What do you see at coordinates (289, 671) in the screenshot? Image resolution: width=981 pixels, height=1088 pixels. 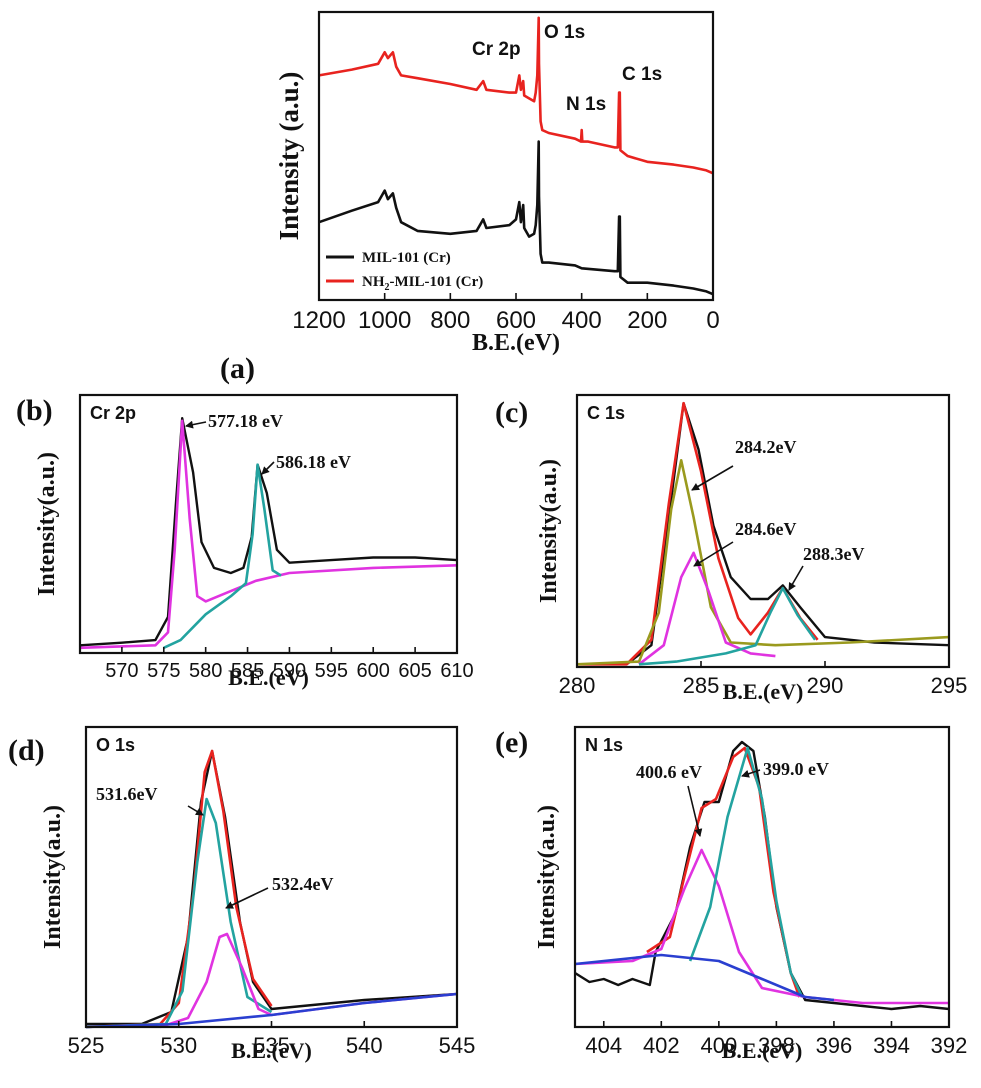 I see `x-tick-label-b-4: 590` at bounding box center [289, 671].